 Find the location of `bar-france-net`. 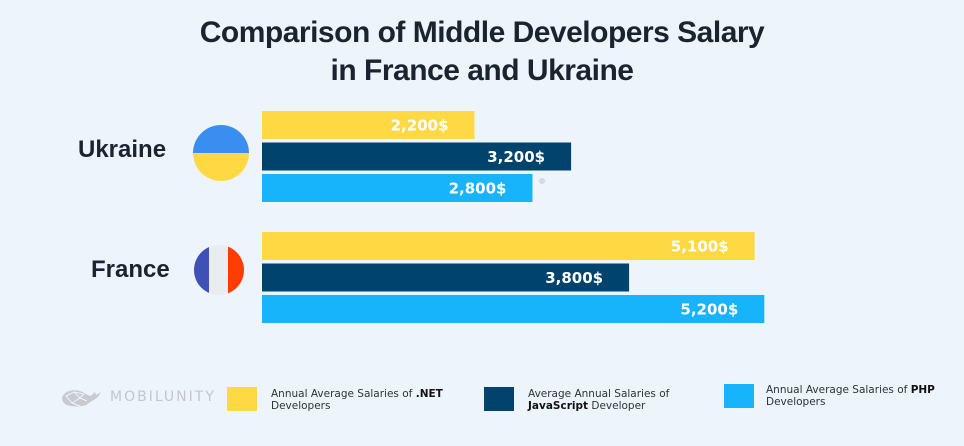

bar-france-net is located at coordinates (508, 246).